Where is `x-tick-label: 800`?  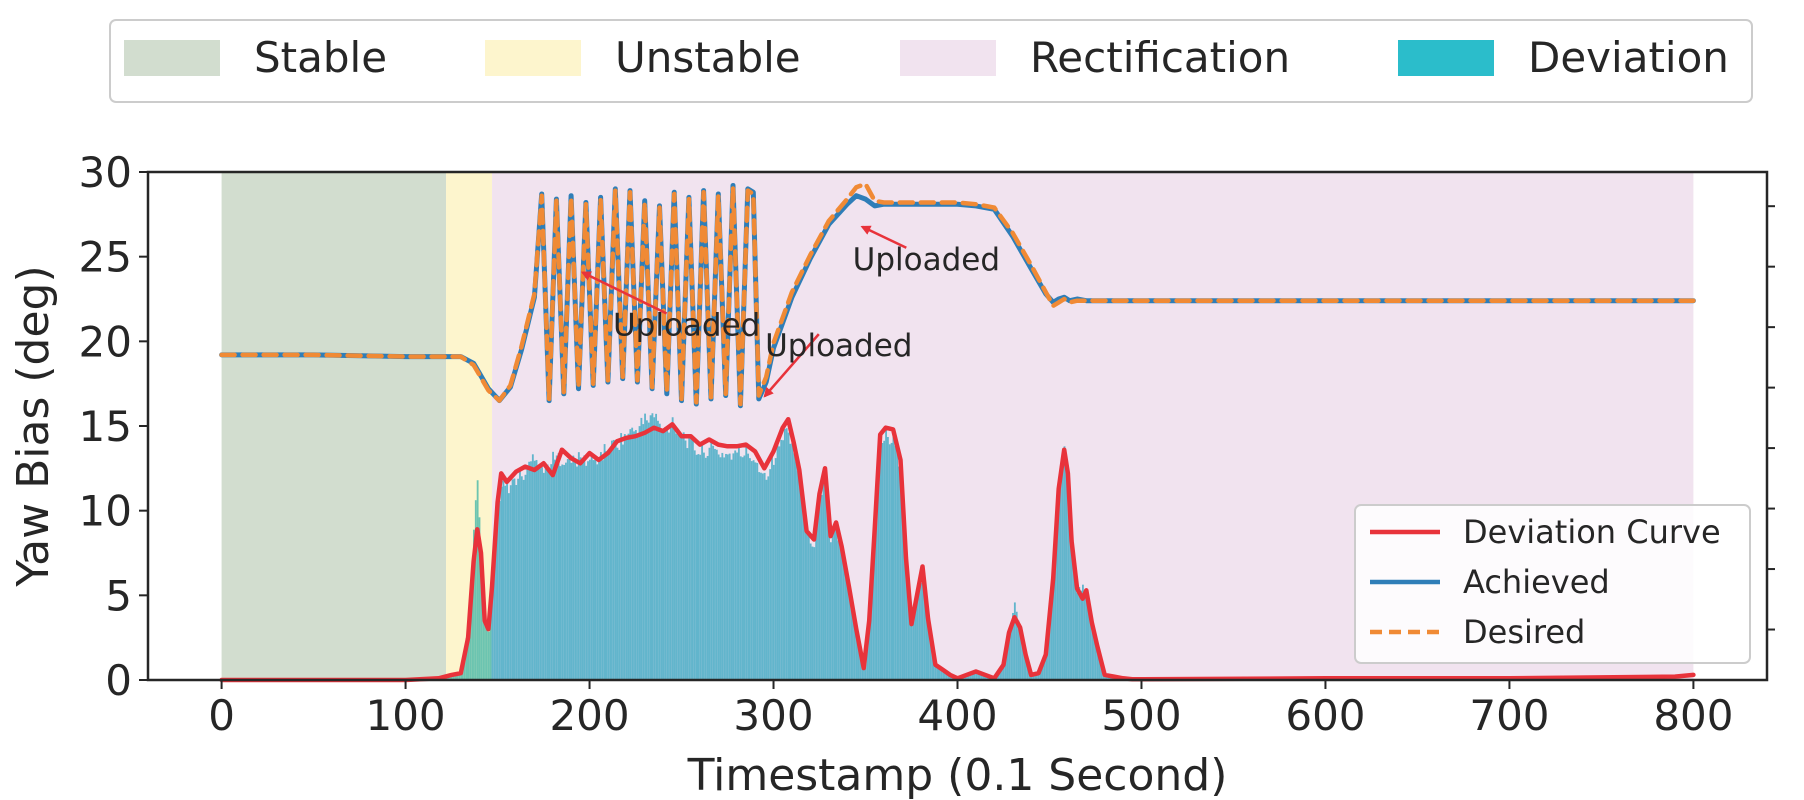 x-tick-label: 800 is located at coordinates (1693, 715).